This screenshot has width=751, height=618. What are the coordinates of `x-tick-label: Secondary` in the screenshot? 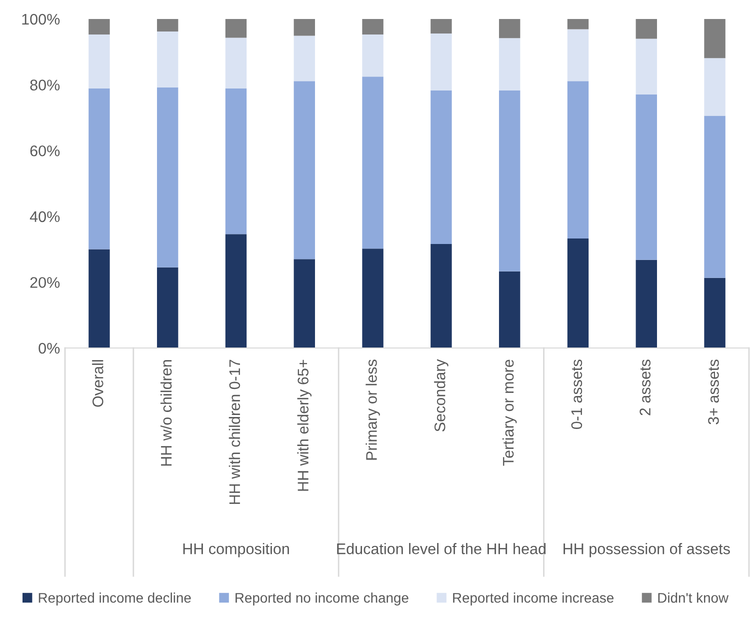 It's located at (441, 395).